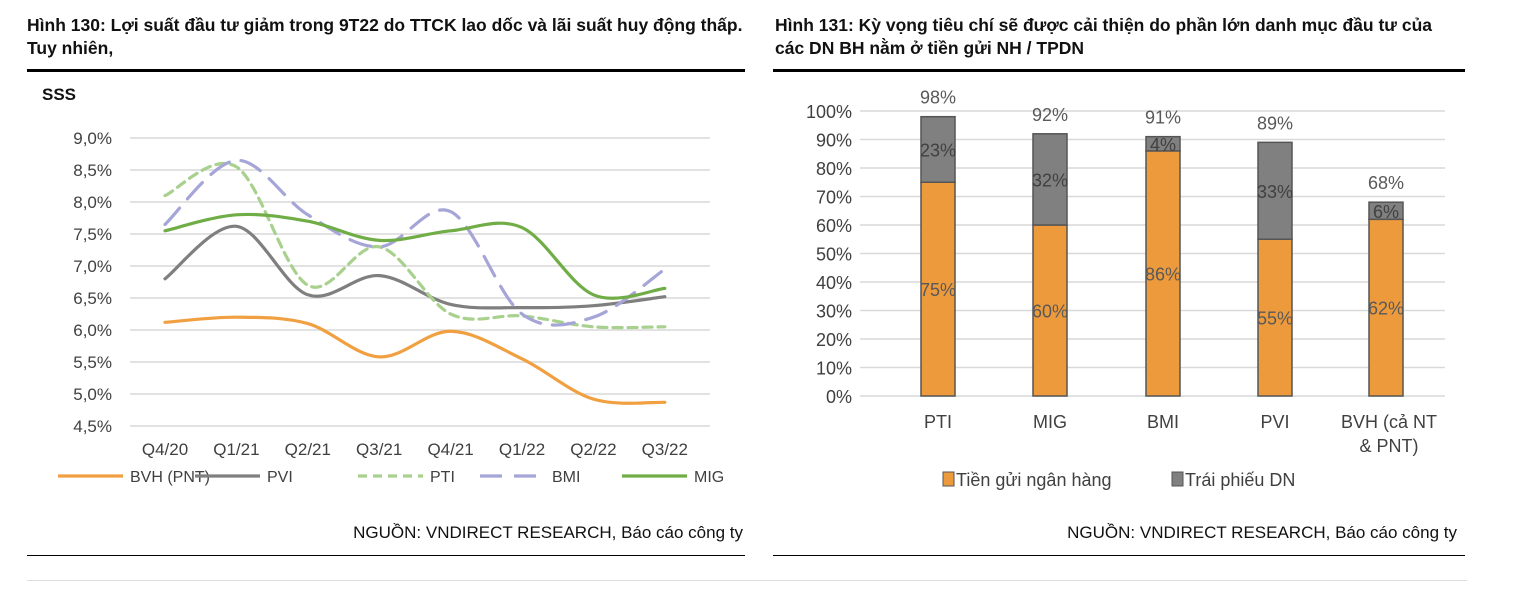 This screenshot has height=597, width=1517. What do you see at coordinates (834, 312) in the screenshot?
I see `y-tick-label: 30%` at bounding box center [834, 312].